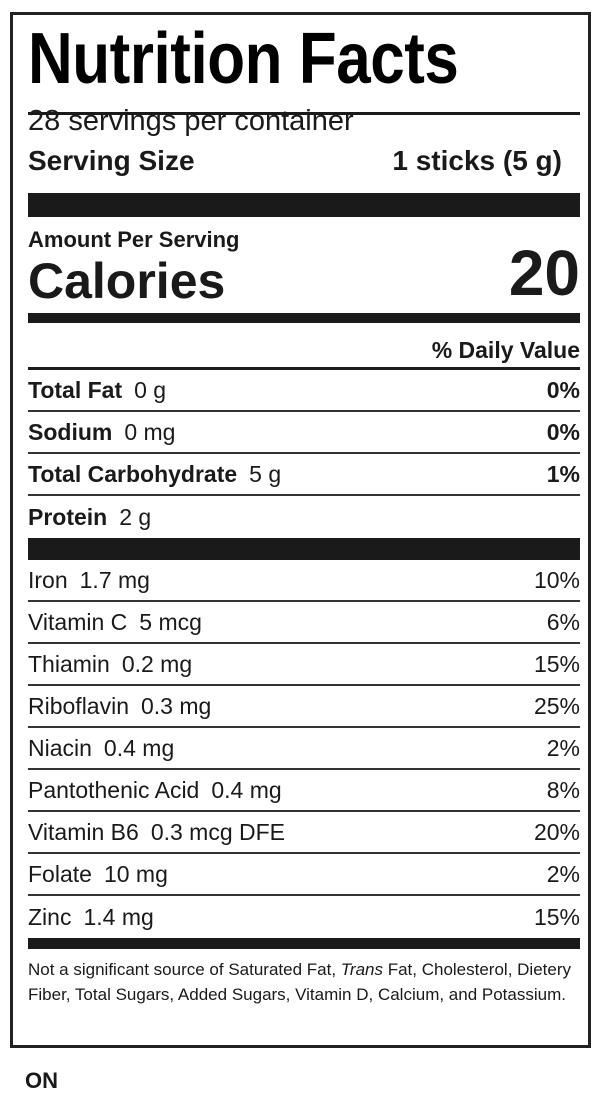  What do you see at coordinates (304, 475) in the screenshot?
I see `nutrient-row: Total Carbohydrate 5 g 1%` at bounding box center [304, 475].